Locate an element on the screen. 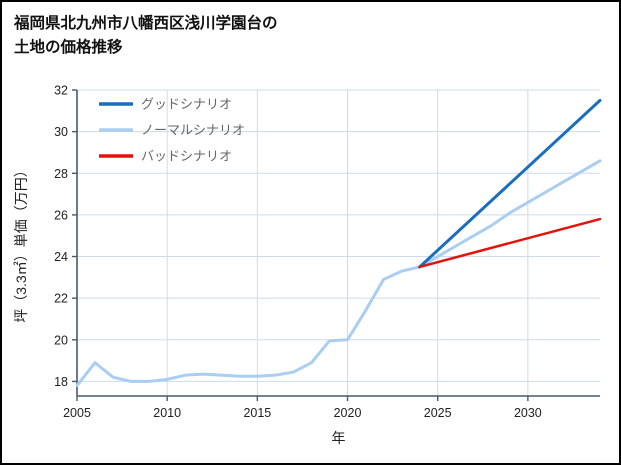 The image size is (621, 465). series-line-バッドシナリオ is located at coordinates (510, 243).